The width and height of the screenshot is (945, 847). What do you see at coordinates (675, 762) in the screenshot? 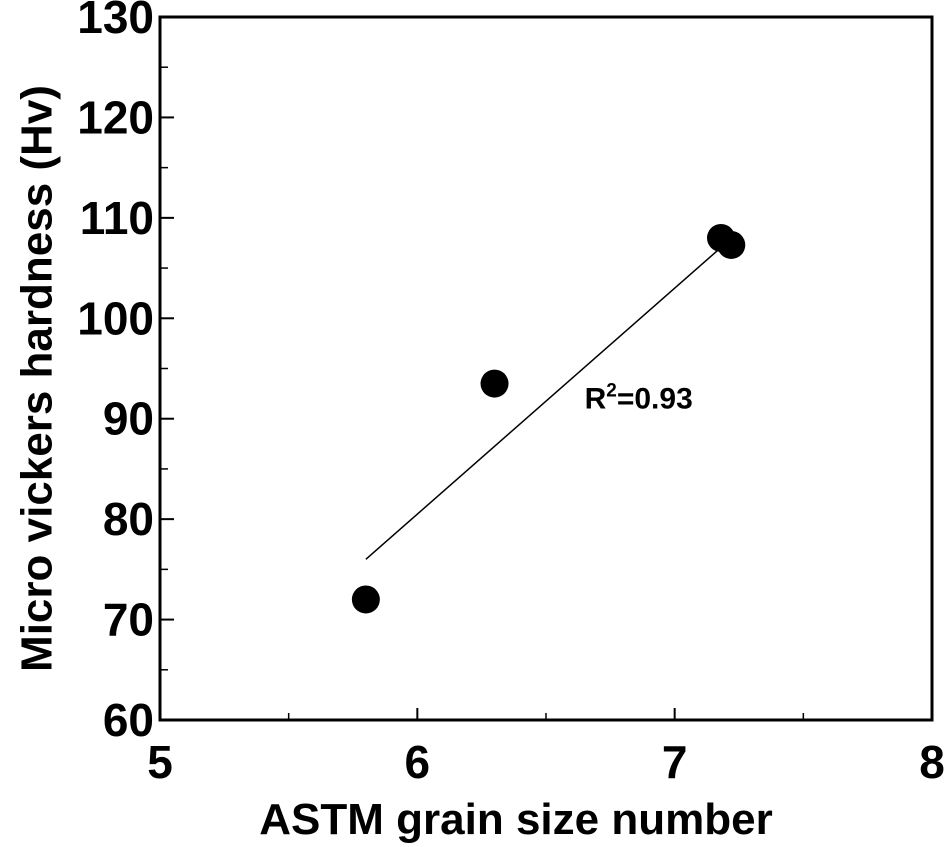
I see `x-tick-label: 7` at bounding box center [675, 762].